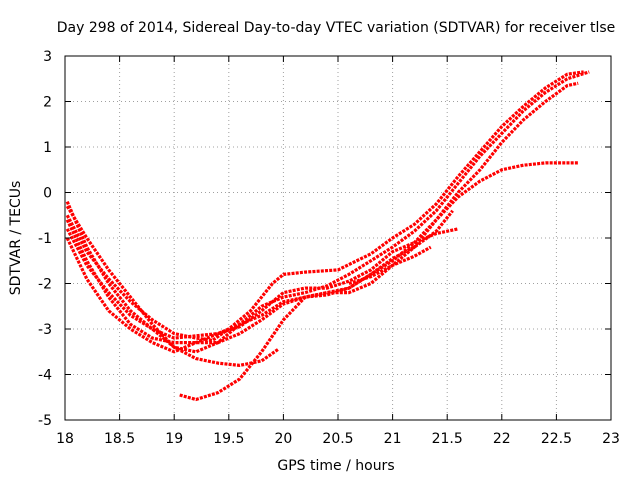 This screenshot has height=480, width=640. What do you see at coordinates (65, 439) in the screenshot?
I see `x-tick-label: 18` at bounding box center [65, 439].